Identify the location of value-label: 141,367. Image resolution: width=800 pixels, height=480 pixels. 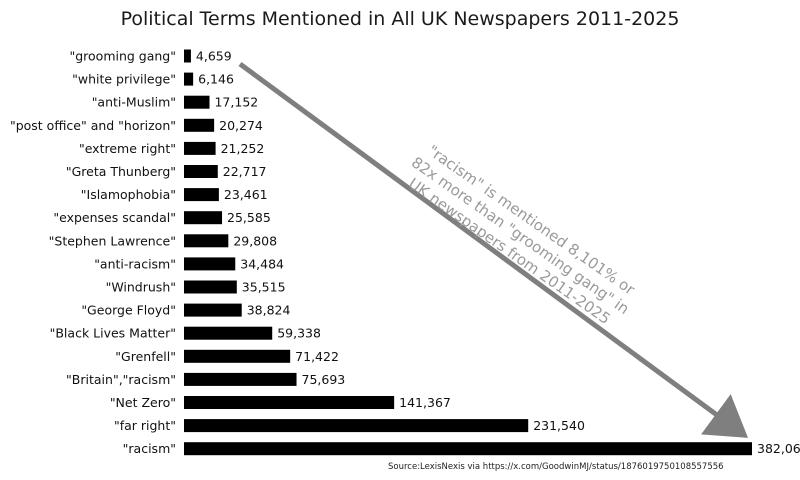
(425, 402).